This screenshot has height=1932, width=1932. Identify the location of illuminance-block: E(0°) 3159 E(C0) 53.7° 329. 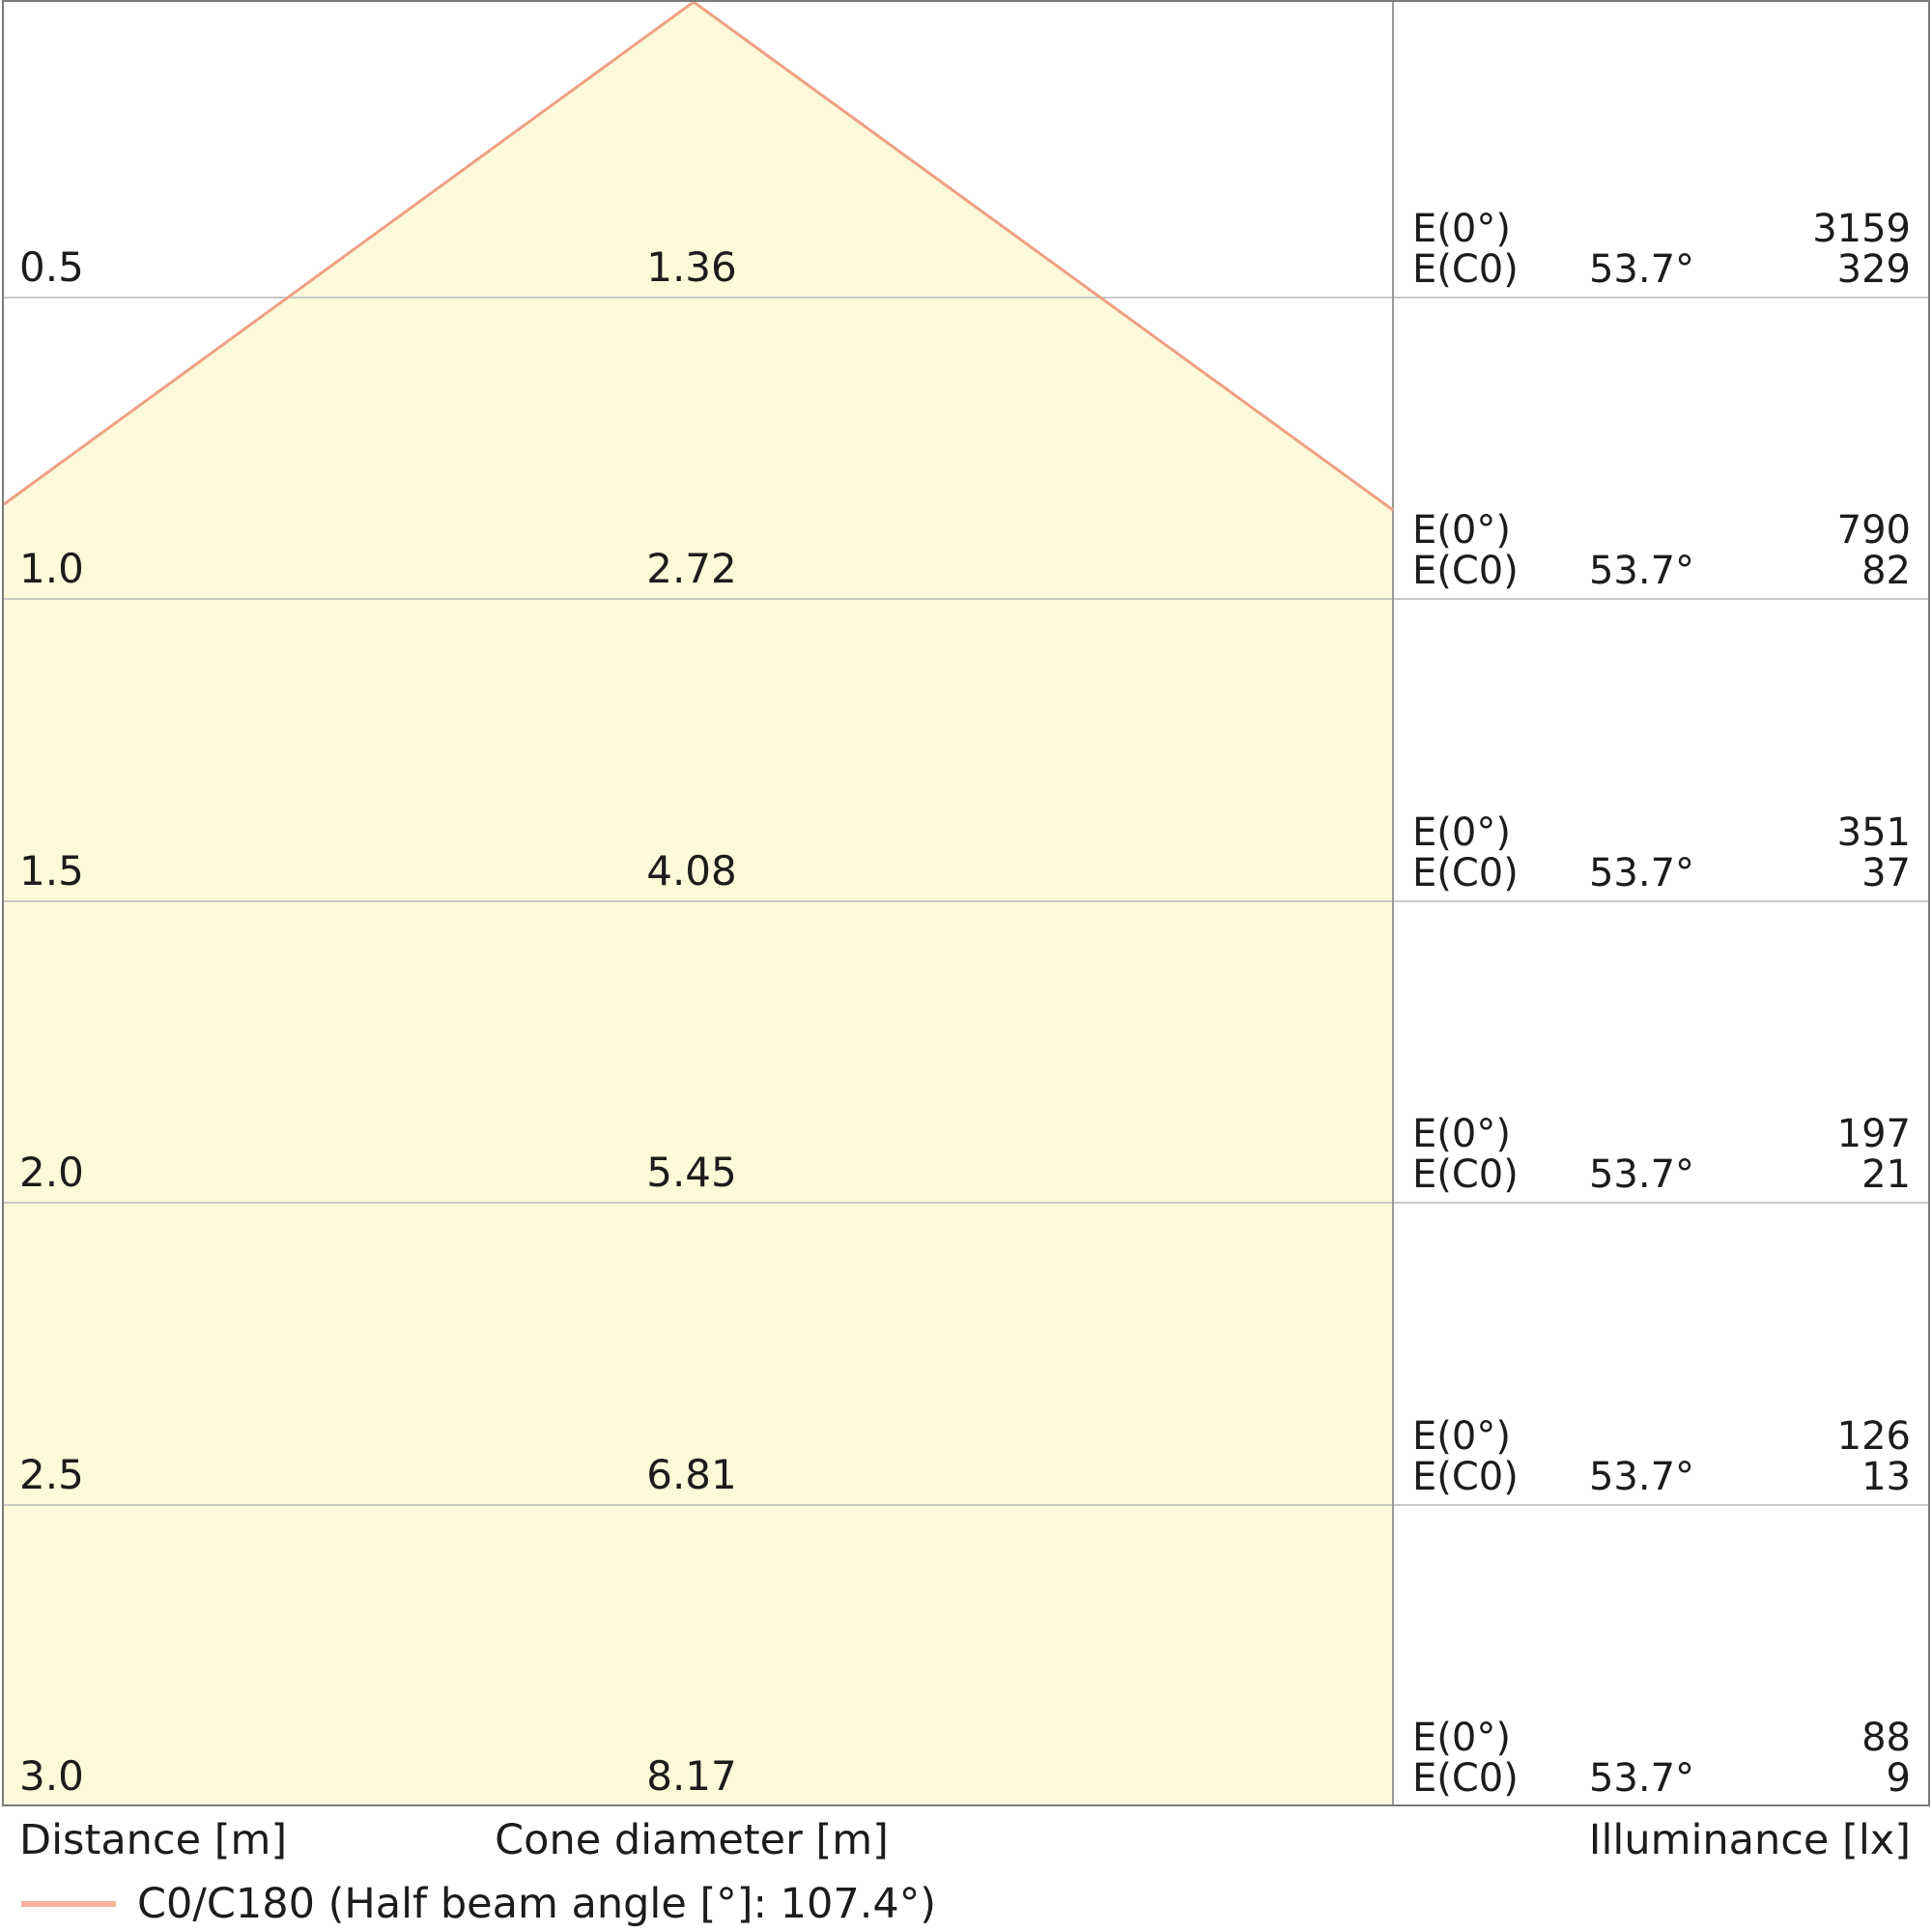
(1661, 249).